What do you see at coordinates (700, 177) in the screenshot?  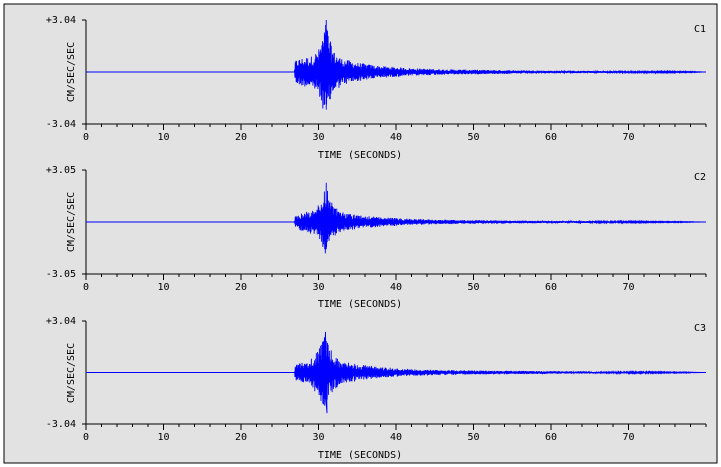 I see `panel-title: C2` at bounding box center [700, 177].